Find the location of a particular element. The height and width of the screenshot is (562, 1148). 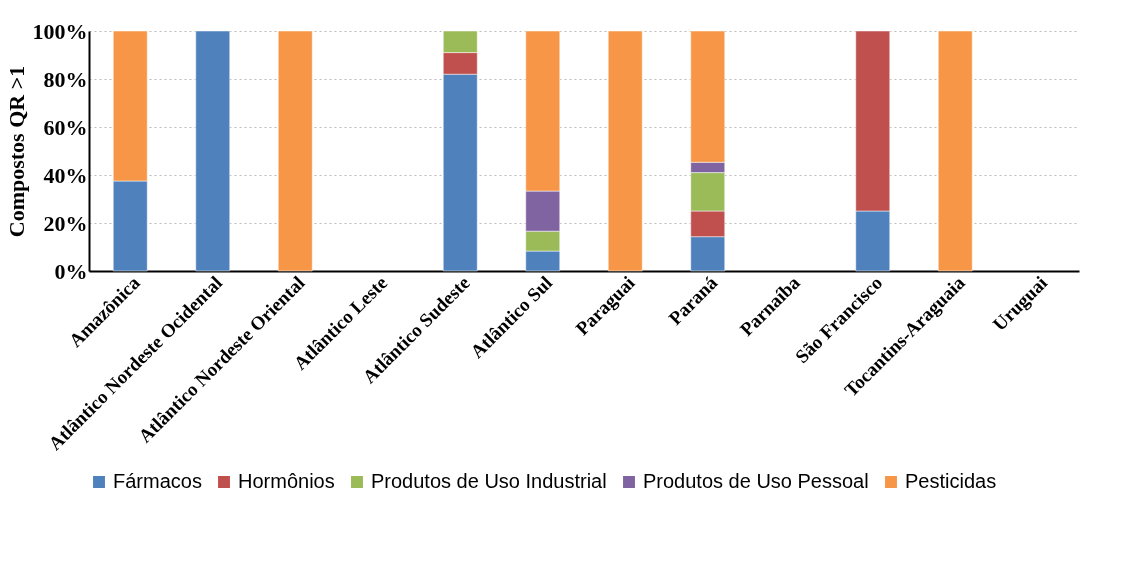

y-tick-label: 60% is located at coordinates (65, 127).